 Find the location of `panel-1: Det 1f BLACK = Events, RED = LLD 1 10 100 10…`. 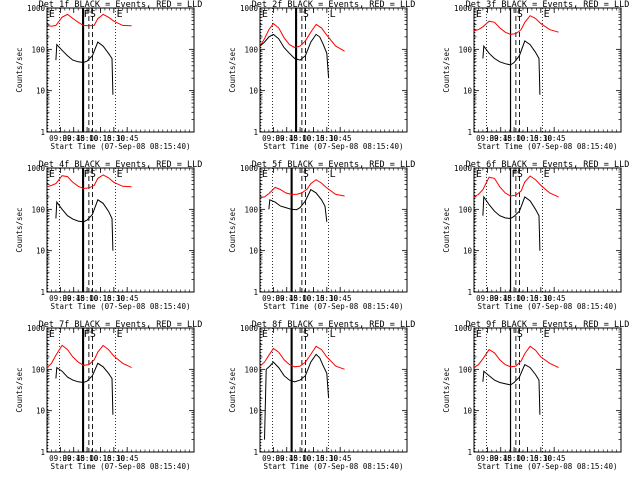

panel-1: Det 1f BLACK = Events, RED = LLD 1 10 100 10… is located at coordinates (108, 75).